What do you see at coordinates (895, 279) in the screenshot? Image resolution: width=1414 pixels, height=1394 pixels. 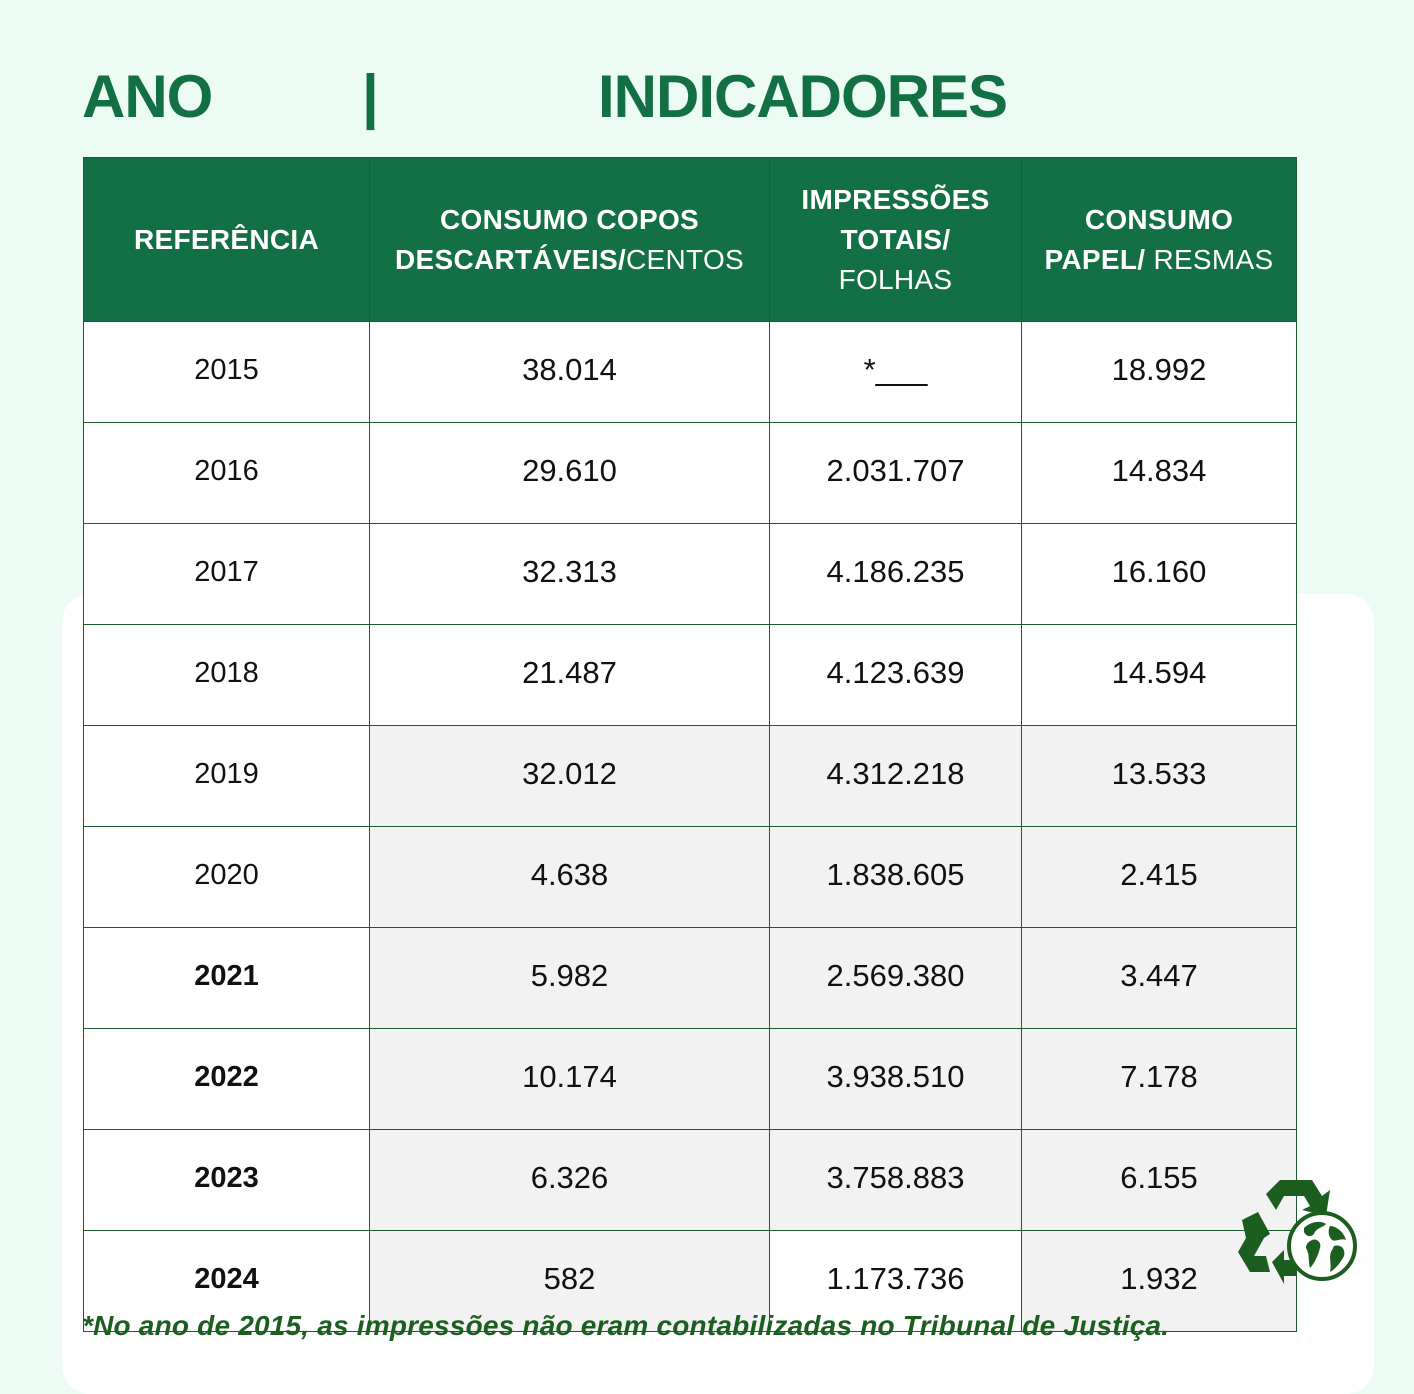 I see `header-impressoes-unit: FOLHAS` at bounding box center [895, 279].